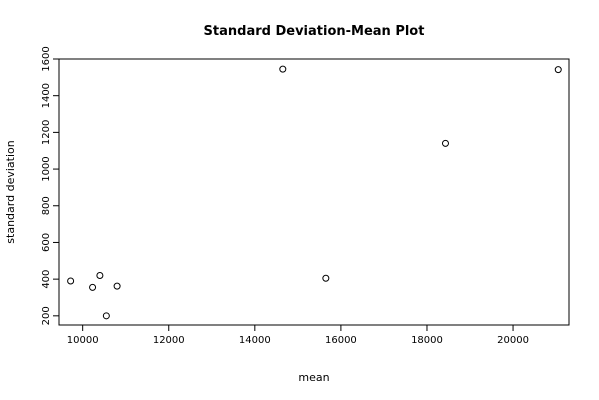  Describe the element at coordinates (313, 377) in the screenshot. I see `x-axis-label: mean` at that location.